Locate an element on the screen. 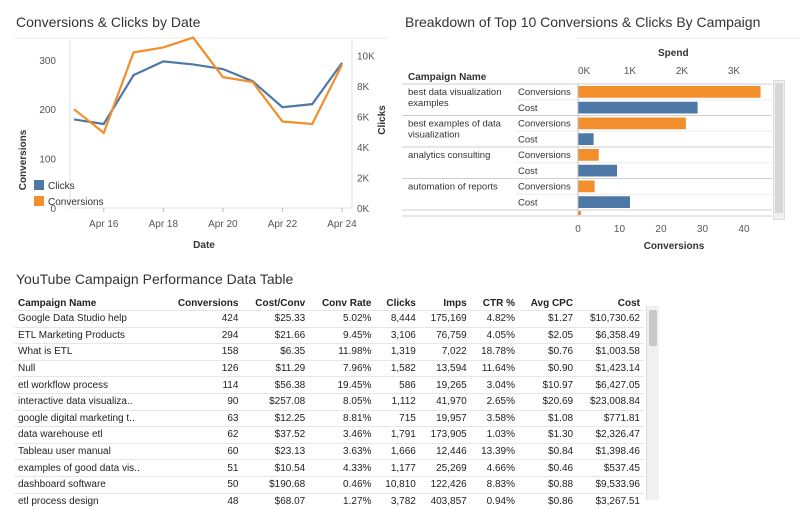 This screenshot has width=800, height=509. table-scrollbar is located at coordinates (652, 403).